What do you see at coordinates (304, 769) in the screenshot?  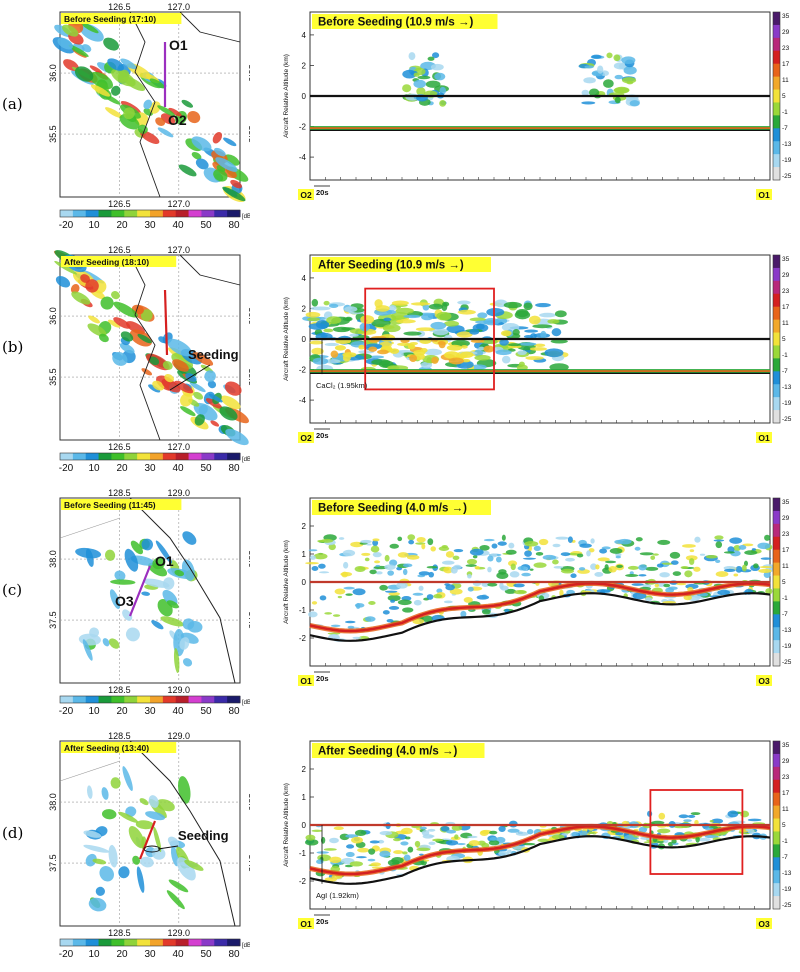 I see `y-tick-label: 2` at bounding box center [304, 769].